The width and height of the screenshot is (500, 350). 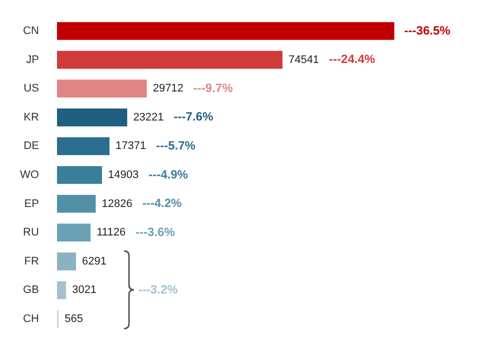 What do you see at coordinates (130, 146) in the screenshot?
I see `data-label: 17371` at bounding box center [130, 146].